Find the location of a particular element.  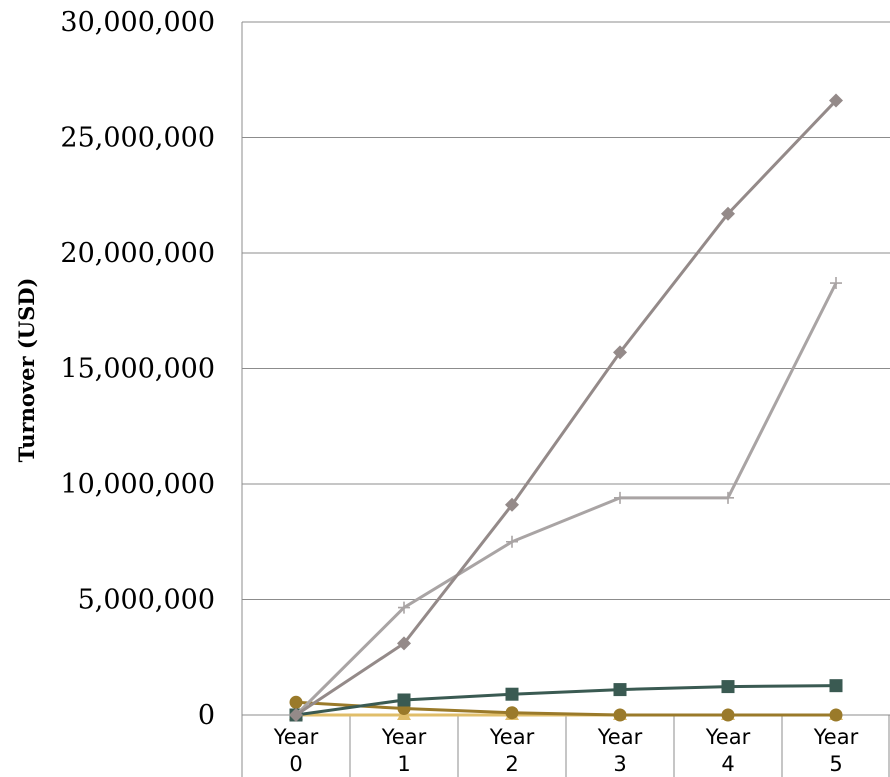

x-tick-label: 5 is located at coordinates (835, 764).